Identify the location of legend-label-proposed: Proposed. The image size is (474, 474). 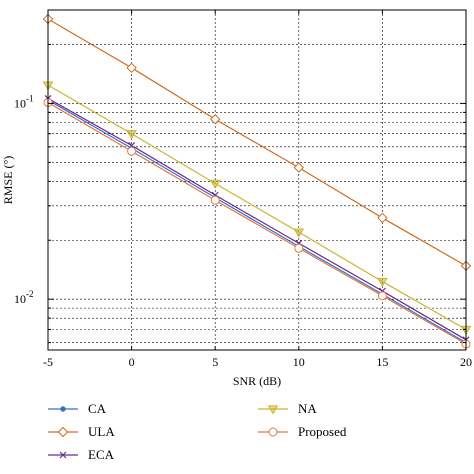
(322, 431).